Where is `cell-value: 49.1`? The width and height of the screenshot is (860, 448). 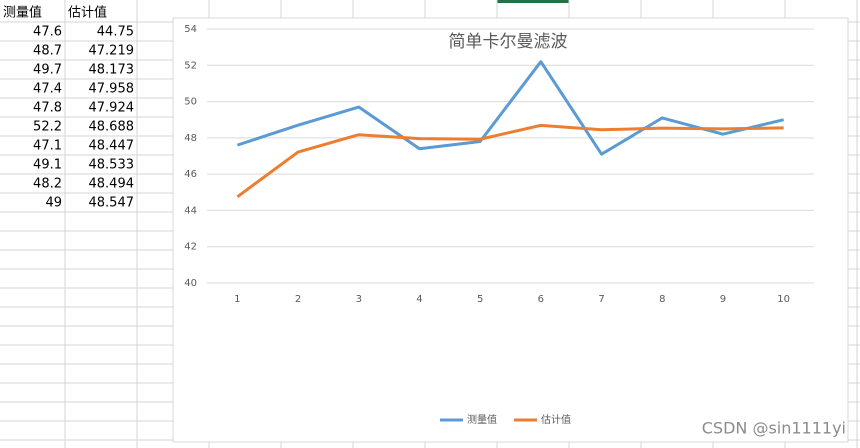 cell-value: 49.1 is located at coordinates (47, 165).